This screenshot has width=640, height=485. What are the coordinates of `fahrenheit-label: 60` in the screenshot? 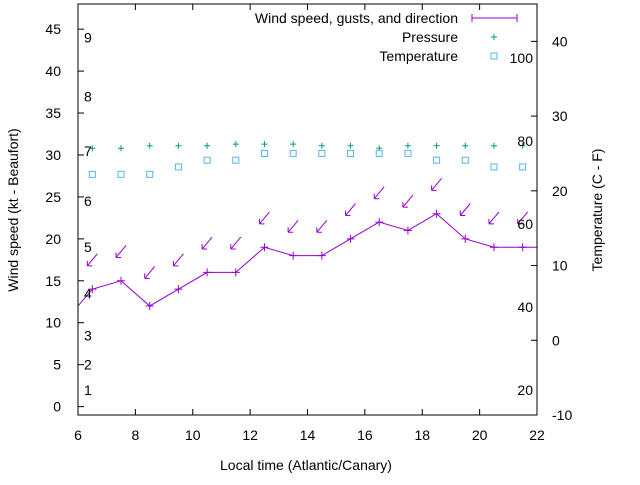 It's located at (525, 224).